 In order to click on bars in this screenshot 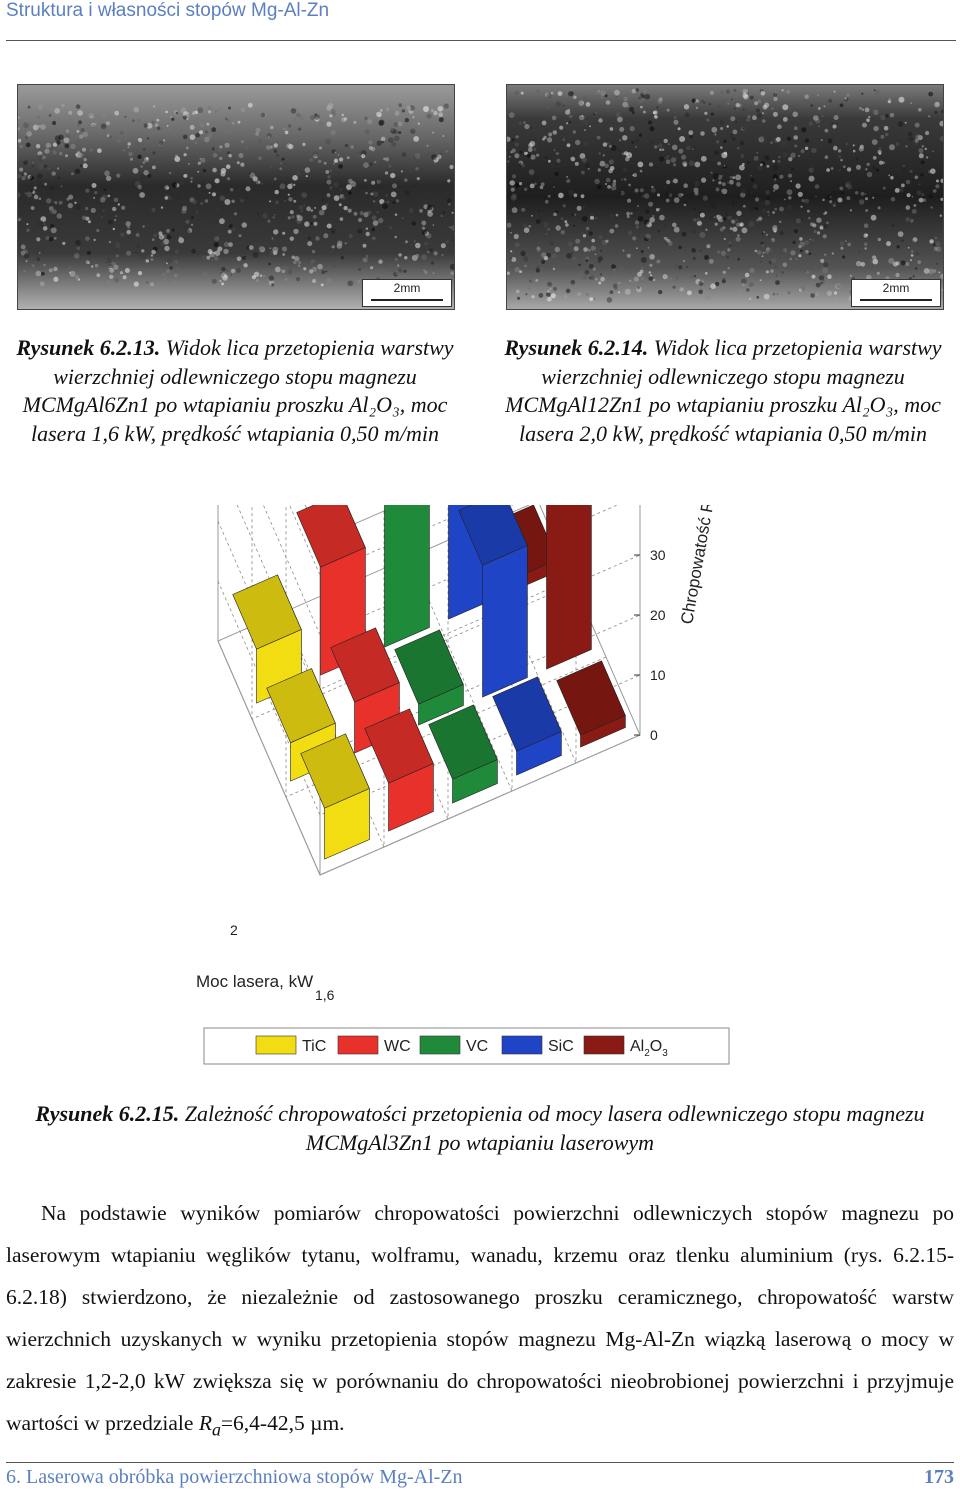, I will do `click(429, 682)`.